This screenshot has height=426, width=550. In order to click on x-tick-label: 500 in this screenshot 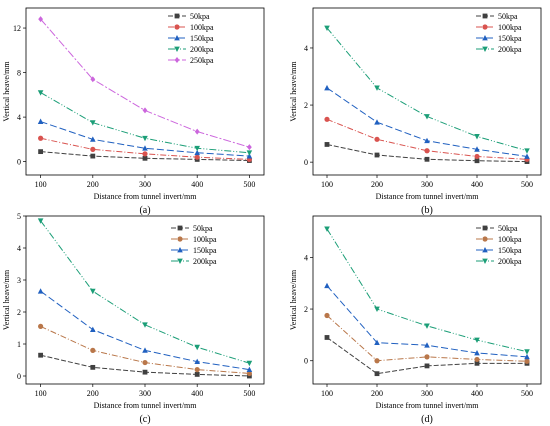, I will do `click(249, 184)`.